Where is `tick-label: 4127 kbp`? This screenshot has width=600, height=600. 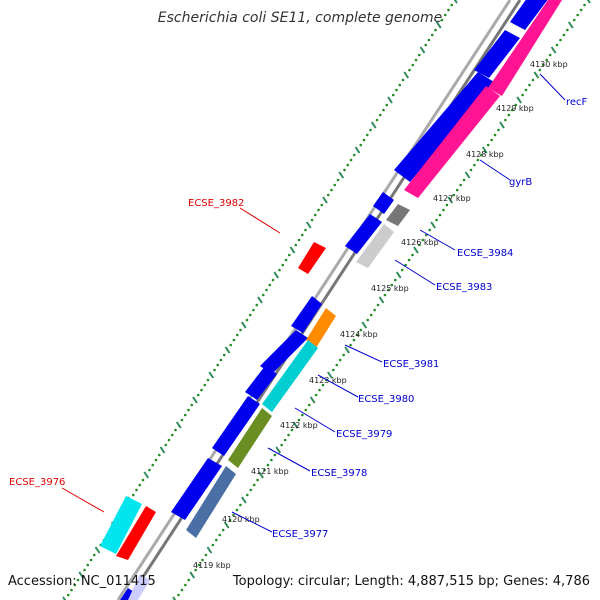 tick-label: 4127 kbp is located at coordinates (452, 198).